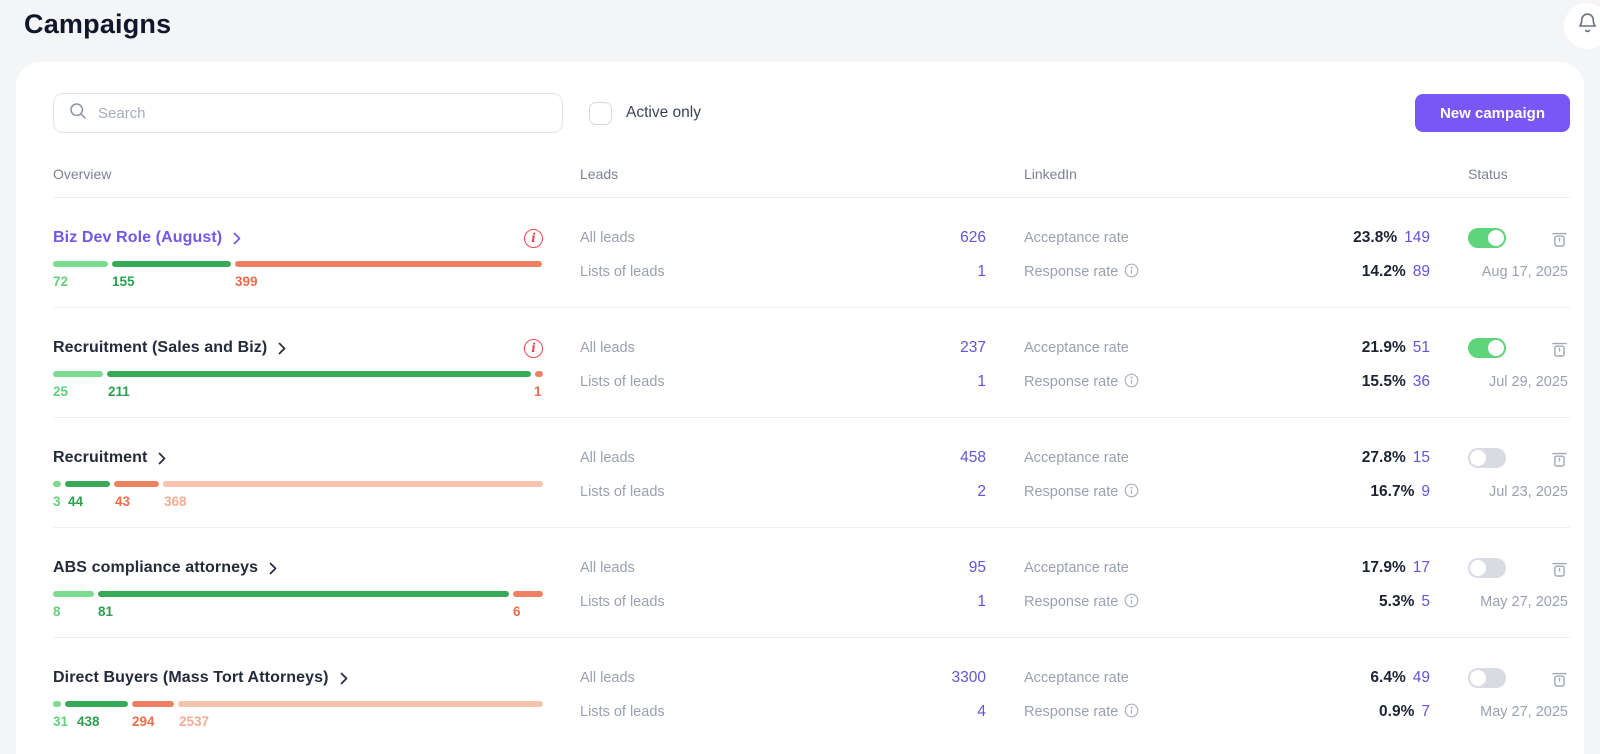 This screenshot has height=754, width=1600. Describe the element at coordinates (802, 695) in the screenshot. I see `leads-cell: All leads 3300 Lists of leads 4` at that location.